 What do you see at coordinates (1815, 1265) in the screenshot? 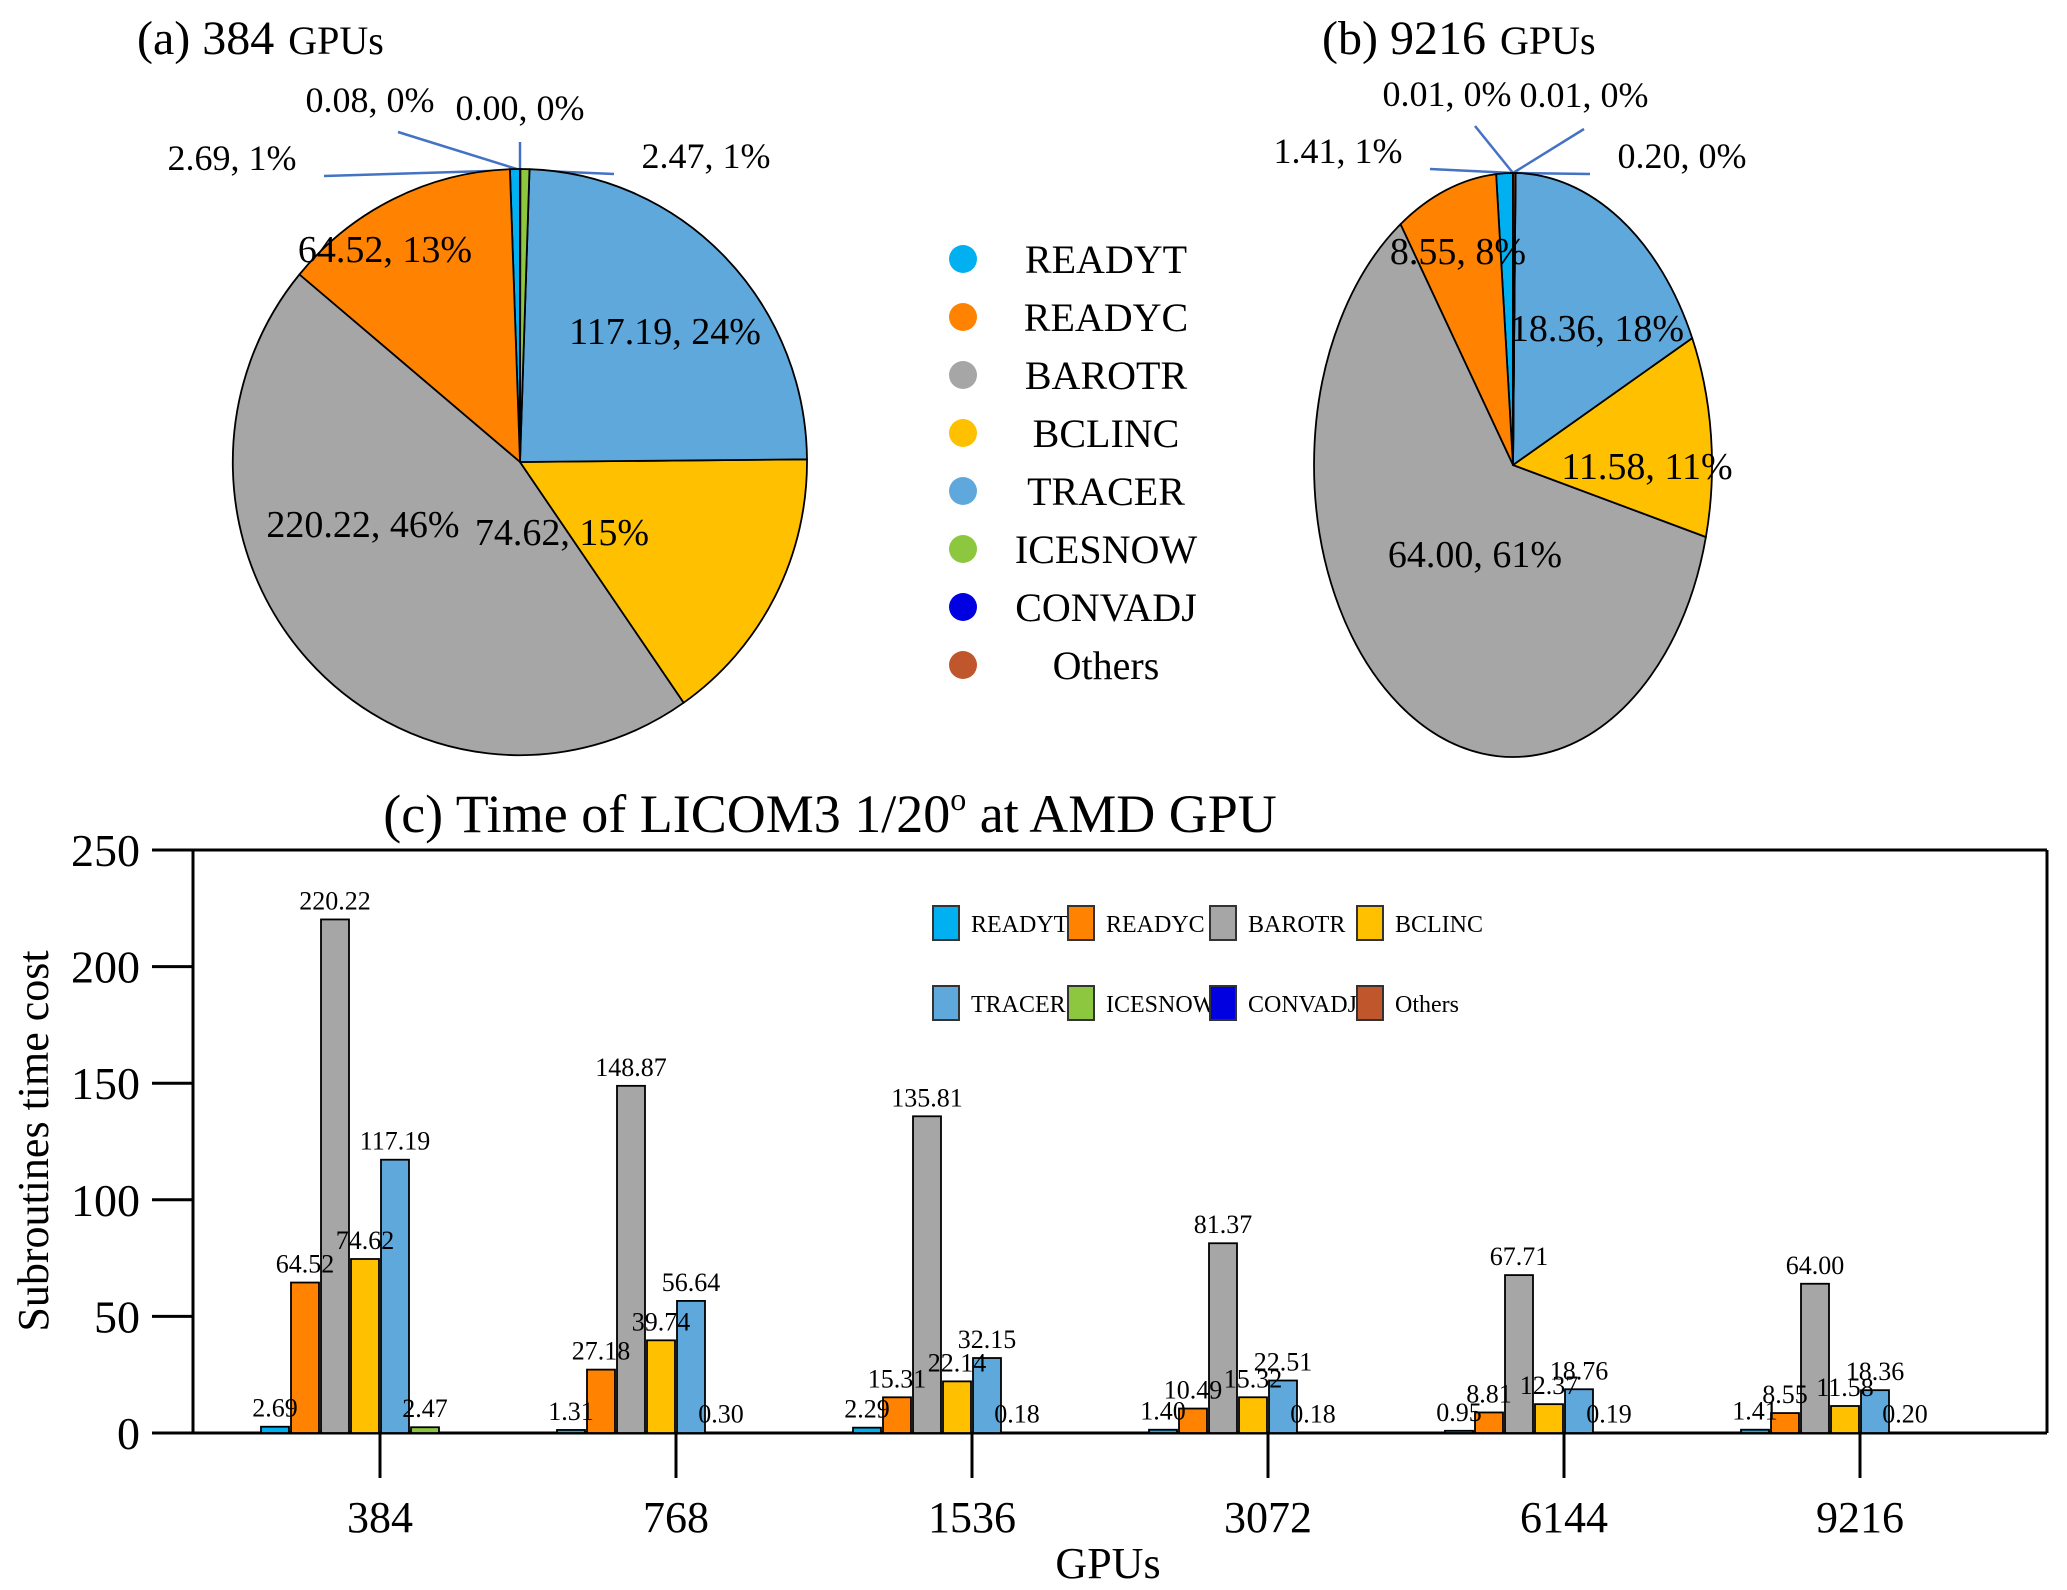
I see `bar-value-label-BAROTR-9216: 64.00` at bounding box center [1815, 1265].